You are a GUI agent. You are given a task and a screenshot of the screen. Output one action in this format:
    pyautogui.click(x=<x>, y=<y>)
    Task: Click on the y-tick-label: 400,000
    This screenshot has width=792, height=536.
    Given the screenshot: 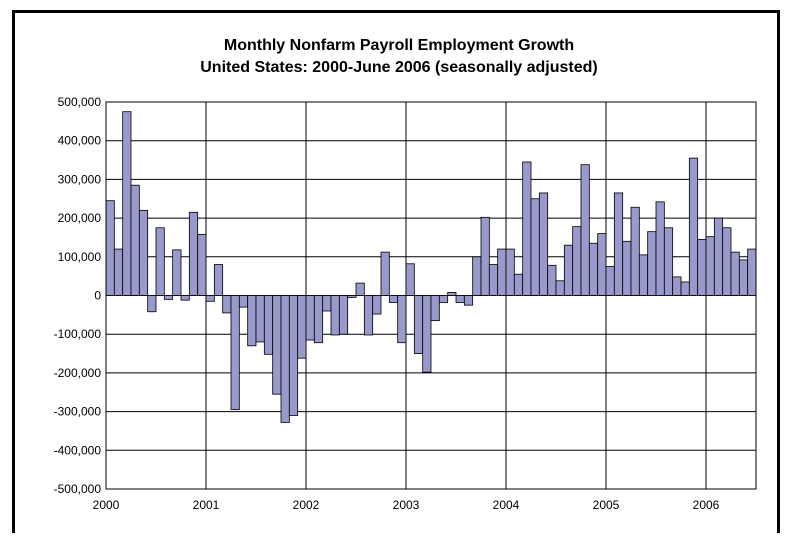 What is the action you would take?
    pyautogui.click(x=80, y=141)
    